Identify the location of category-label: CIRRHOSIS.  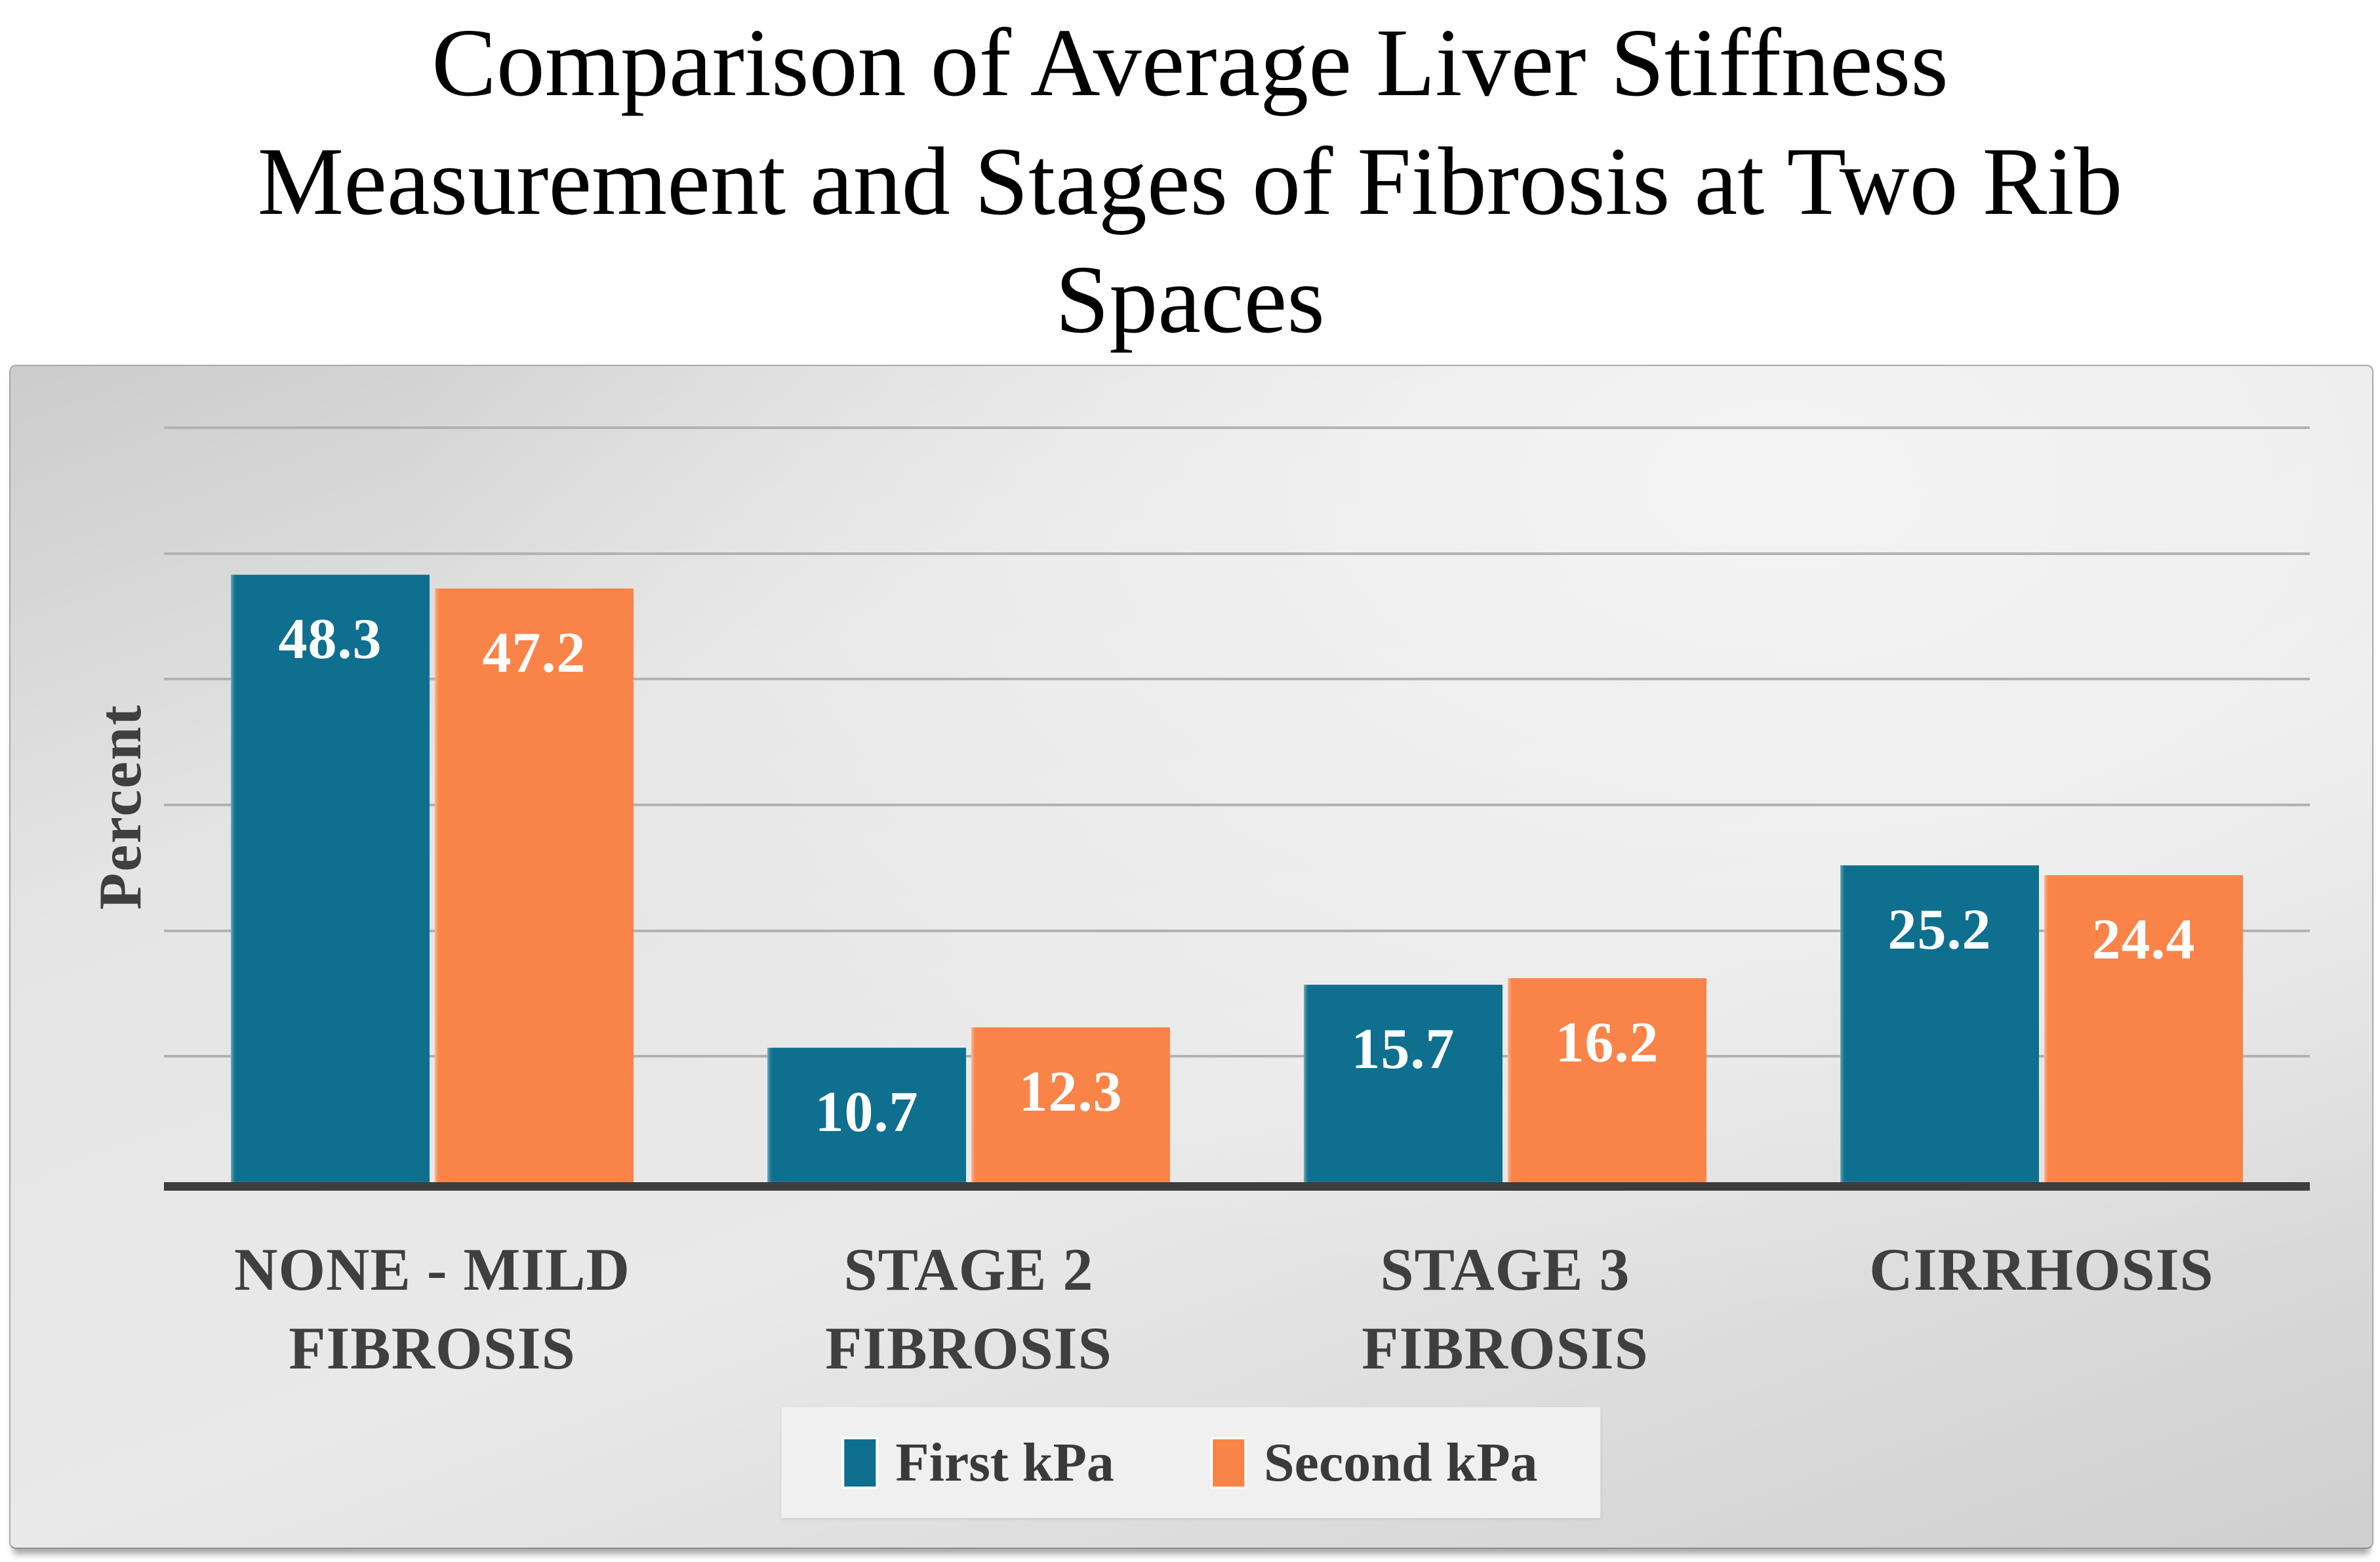
(2041, 1269).